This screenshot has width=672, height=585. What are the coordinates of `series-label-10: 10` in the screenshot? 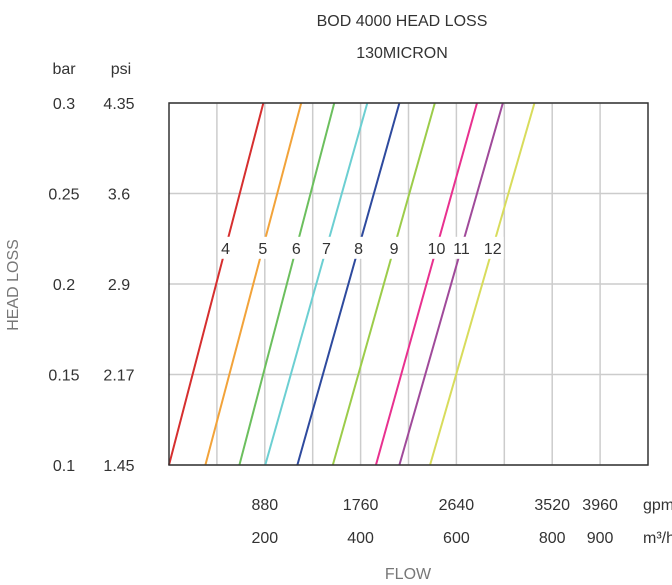 It's located at (437, 249).